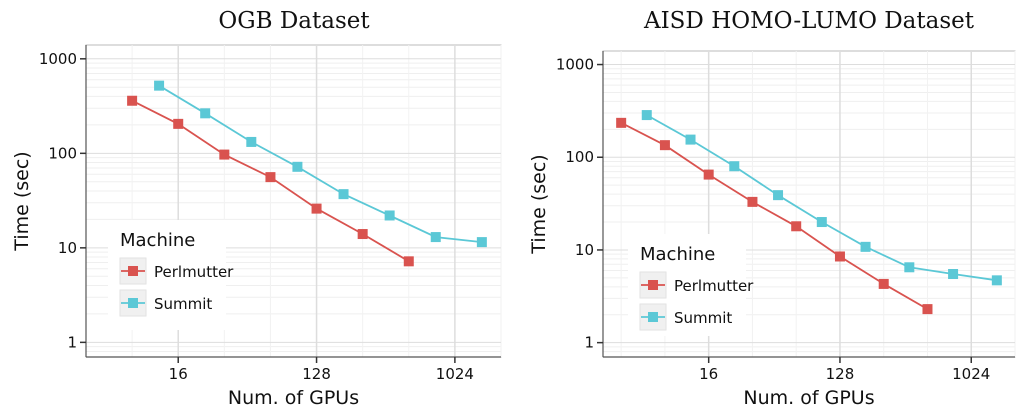 The image size is (1024, 412). Describe the element at coordinates (294, 21) in the screenshot. I see `chart-title: OGB Dataset` at that location.